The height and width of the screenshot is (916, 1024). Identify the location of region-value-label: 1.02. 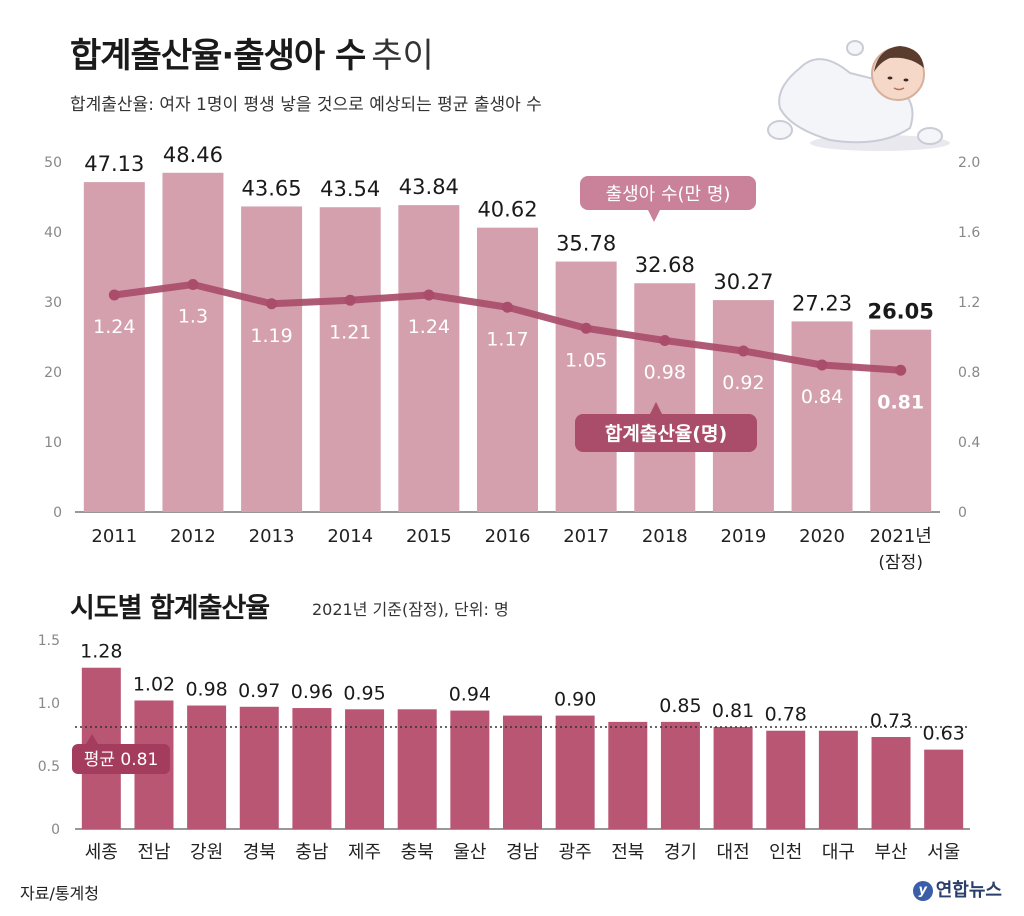
(154, 684).